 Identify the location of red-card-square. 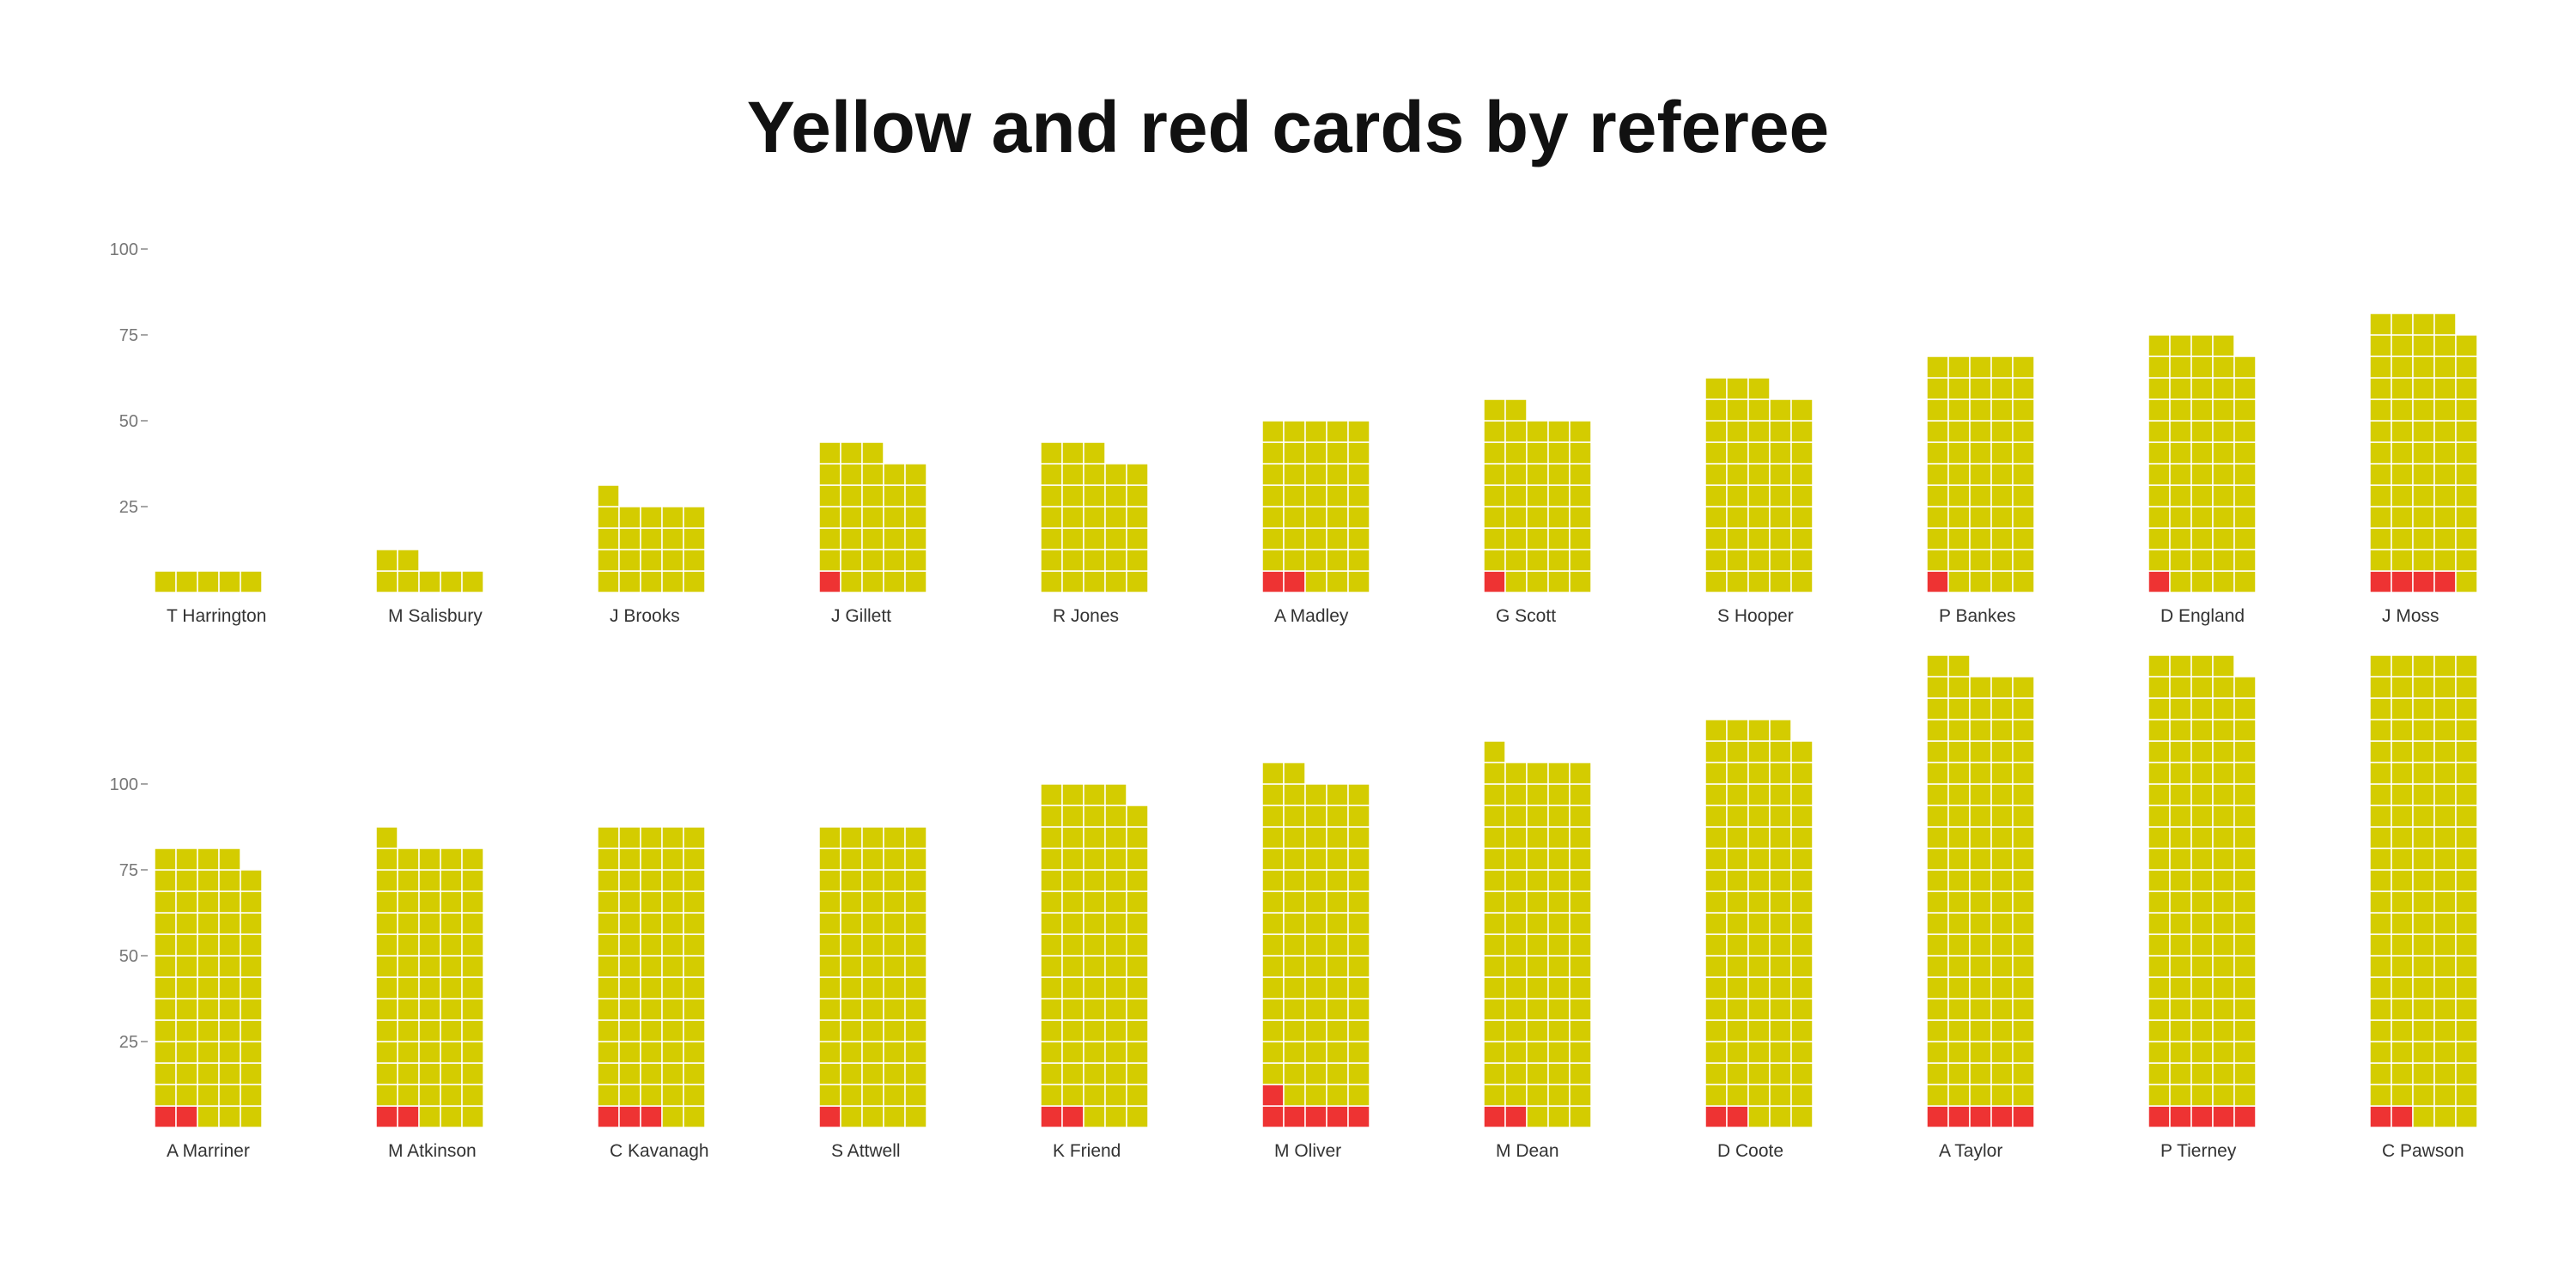
(1959, 1116).